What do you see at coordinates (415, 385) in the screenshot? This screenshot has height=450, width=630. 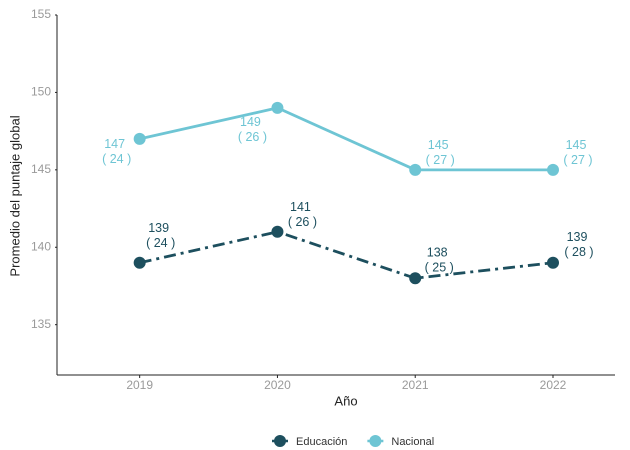 I see `x-tick-label: 2021` at bounding box center [415, 385].